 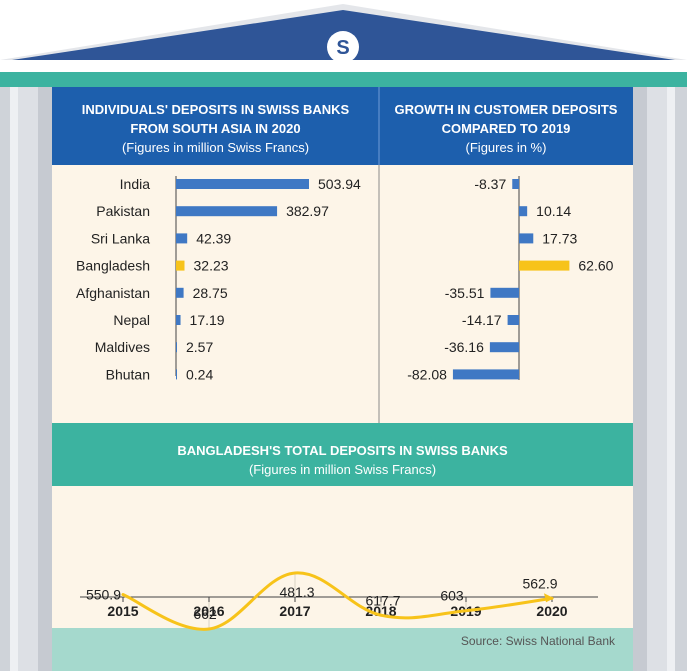 I want to click on x-label-2015: 2015, so click(x=122, y=611).